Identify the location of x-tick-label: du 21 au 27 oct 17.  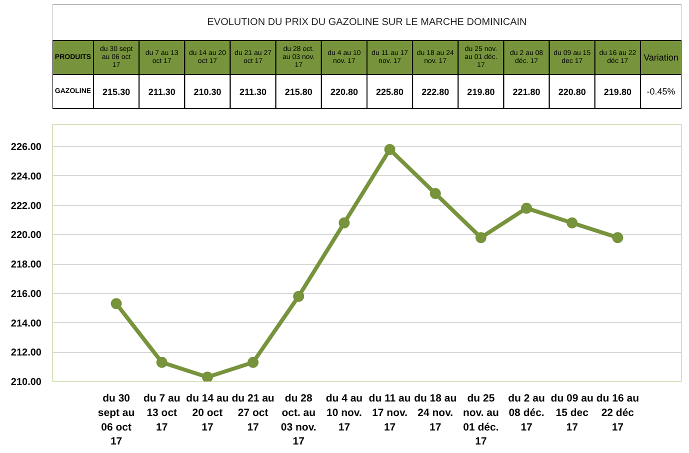
(253, 413).